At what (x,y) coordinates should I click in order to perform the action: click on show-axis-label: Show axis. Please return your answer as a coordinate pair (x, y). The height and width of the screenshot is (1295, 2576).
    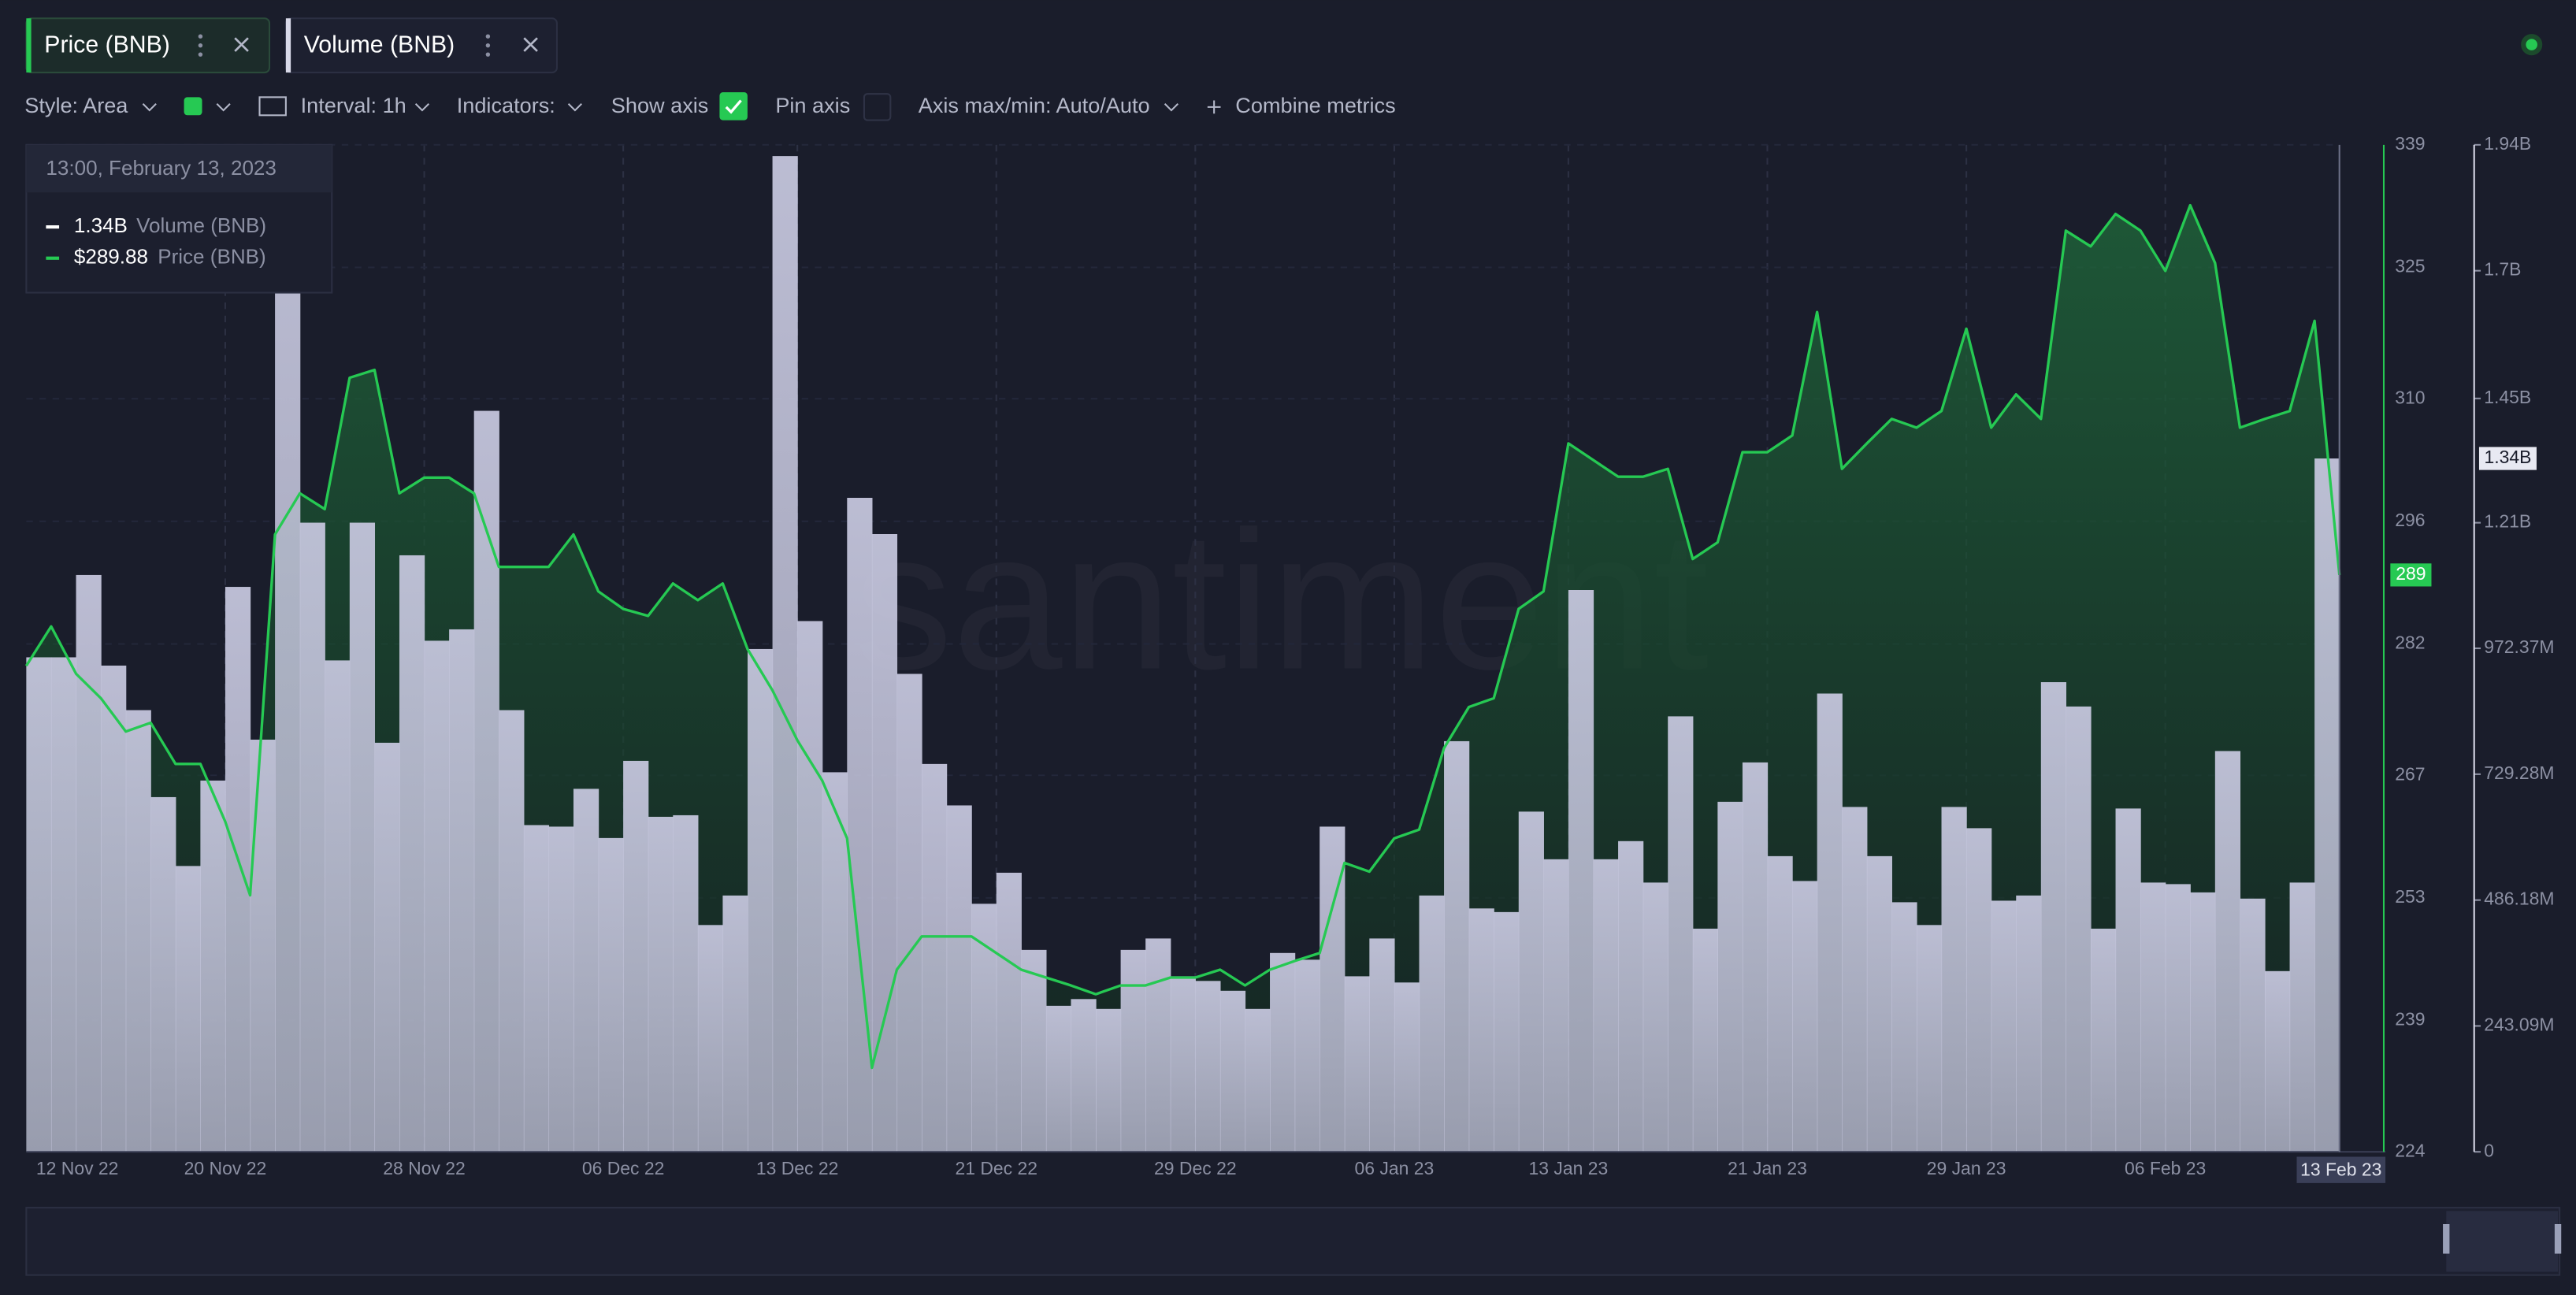
    Looking at the image, I should click on (660, 105).